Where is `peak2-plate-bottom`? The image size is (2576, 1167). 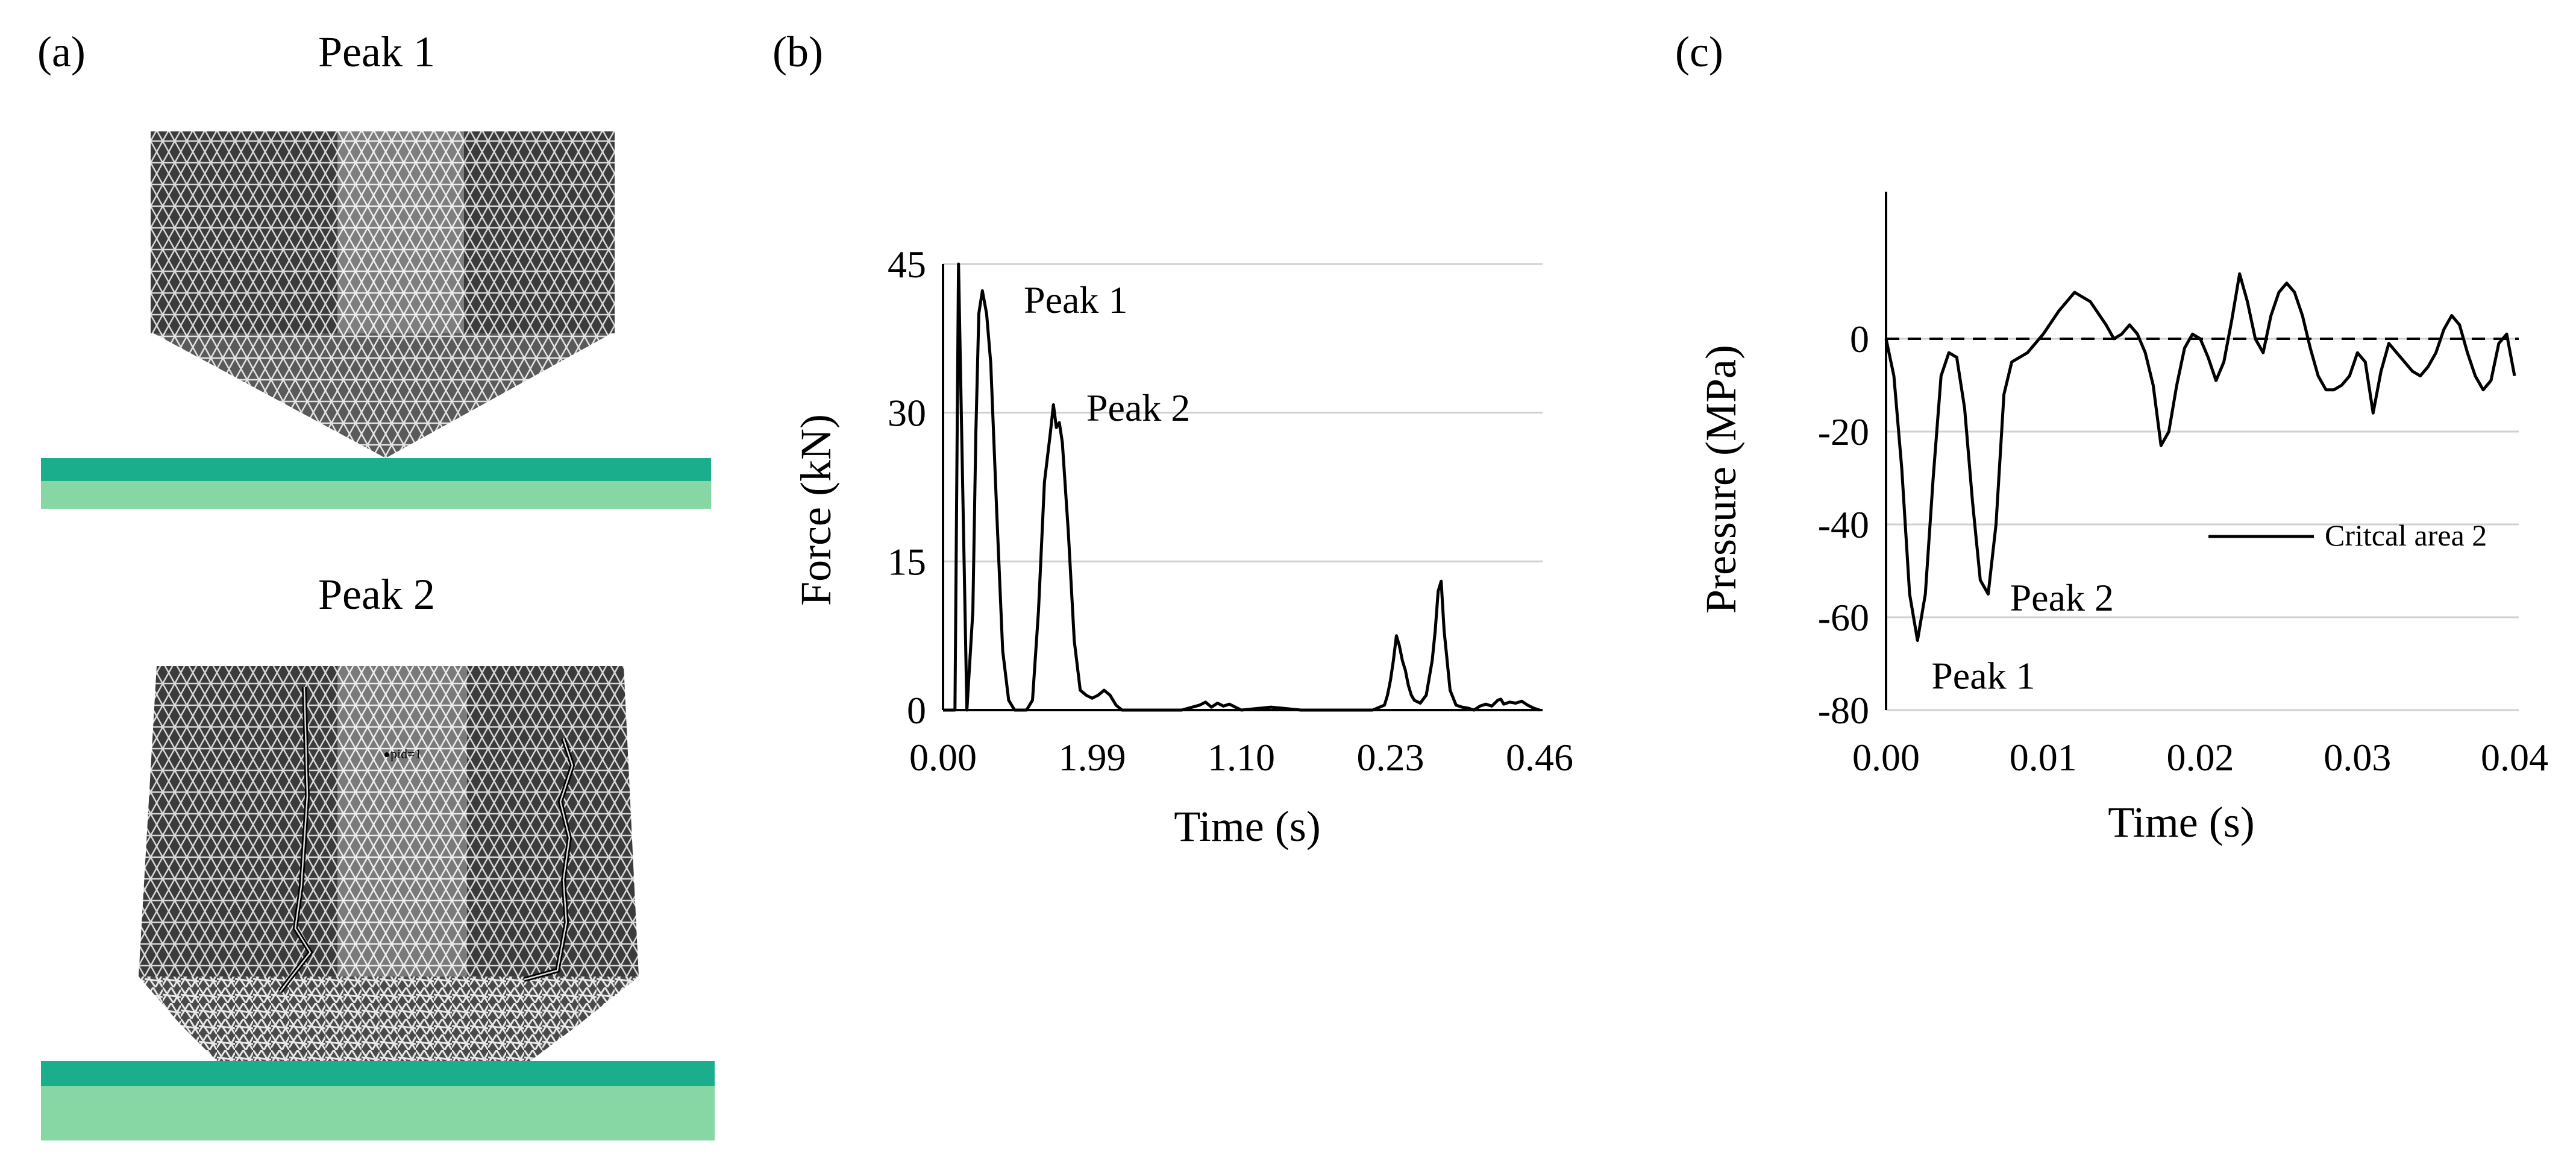 peak2-plate-bottom is located at coordinates (378, 1113).